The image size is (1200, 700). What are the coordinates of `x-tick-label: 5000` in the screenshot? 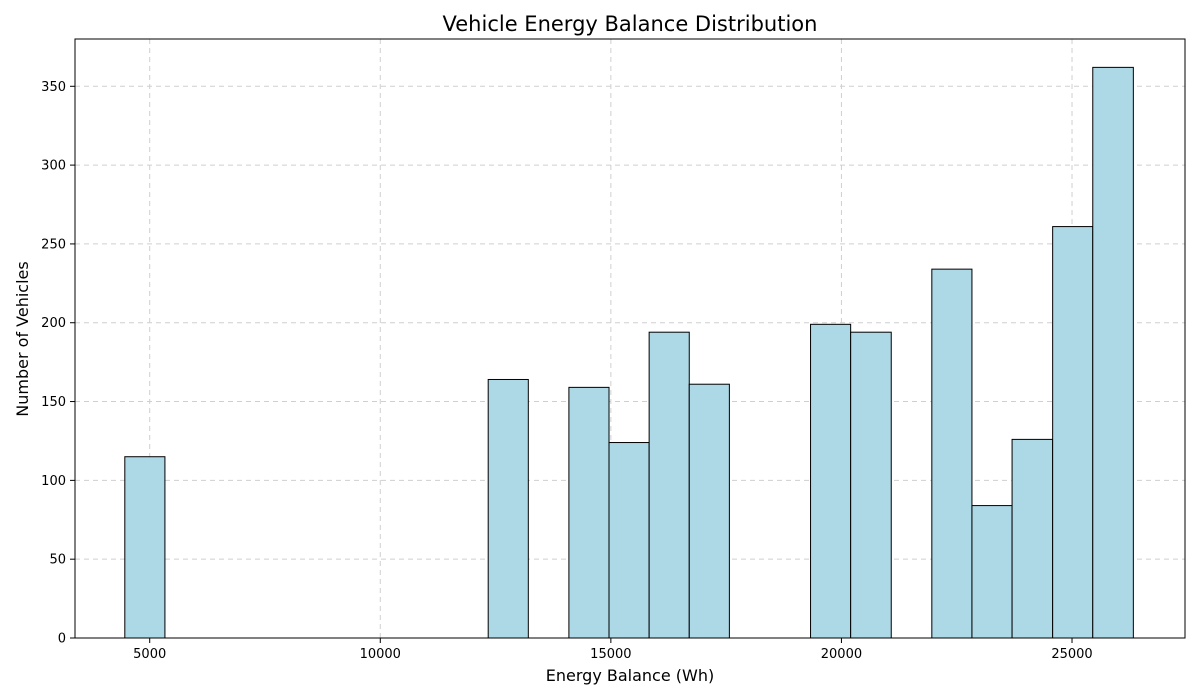 It's located at (149, 654).